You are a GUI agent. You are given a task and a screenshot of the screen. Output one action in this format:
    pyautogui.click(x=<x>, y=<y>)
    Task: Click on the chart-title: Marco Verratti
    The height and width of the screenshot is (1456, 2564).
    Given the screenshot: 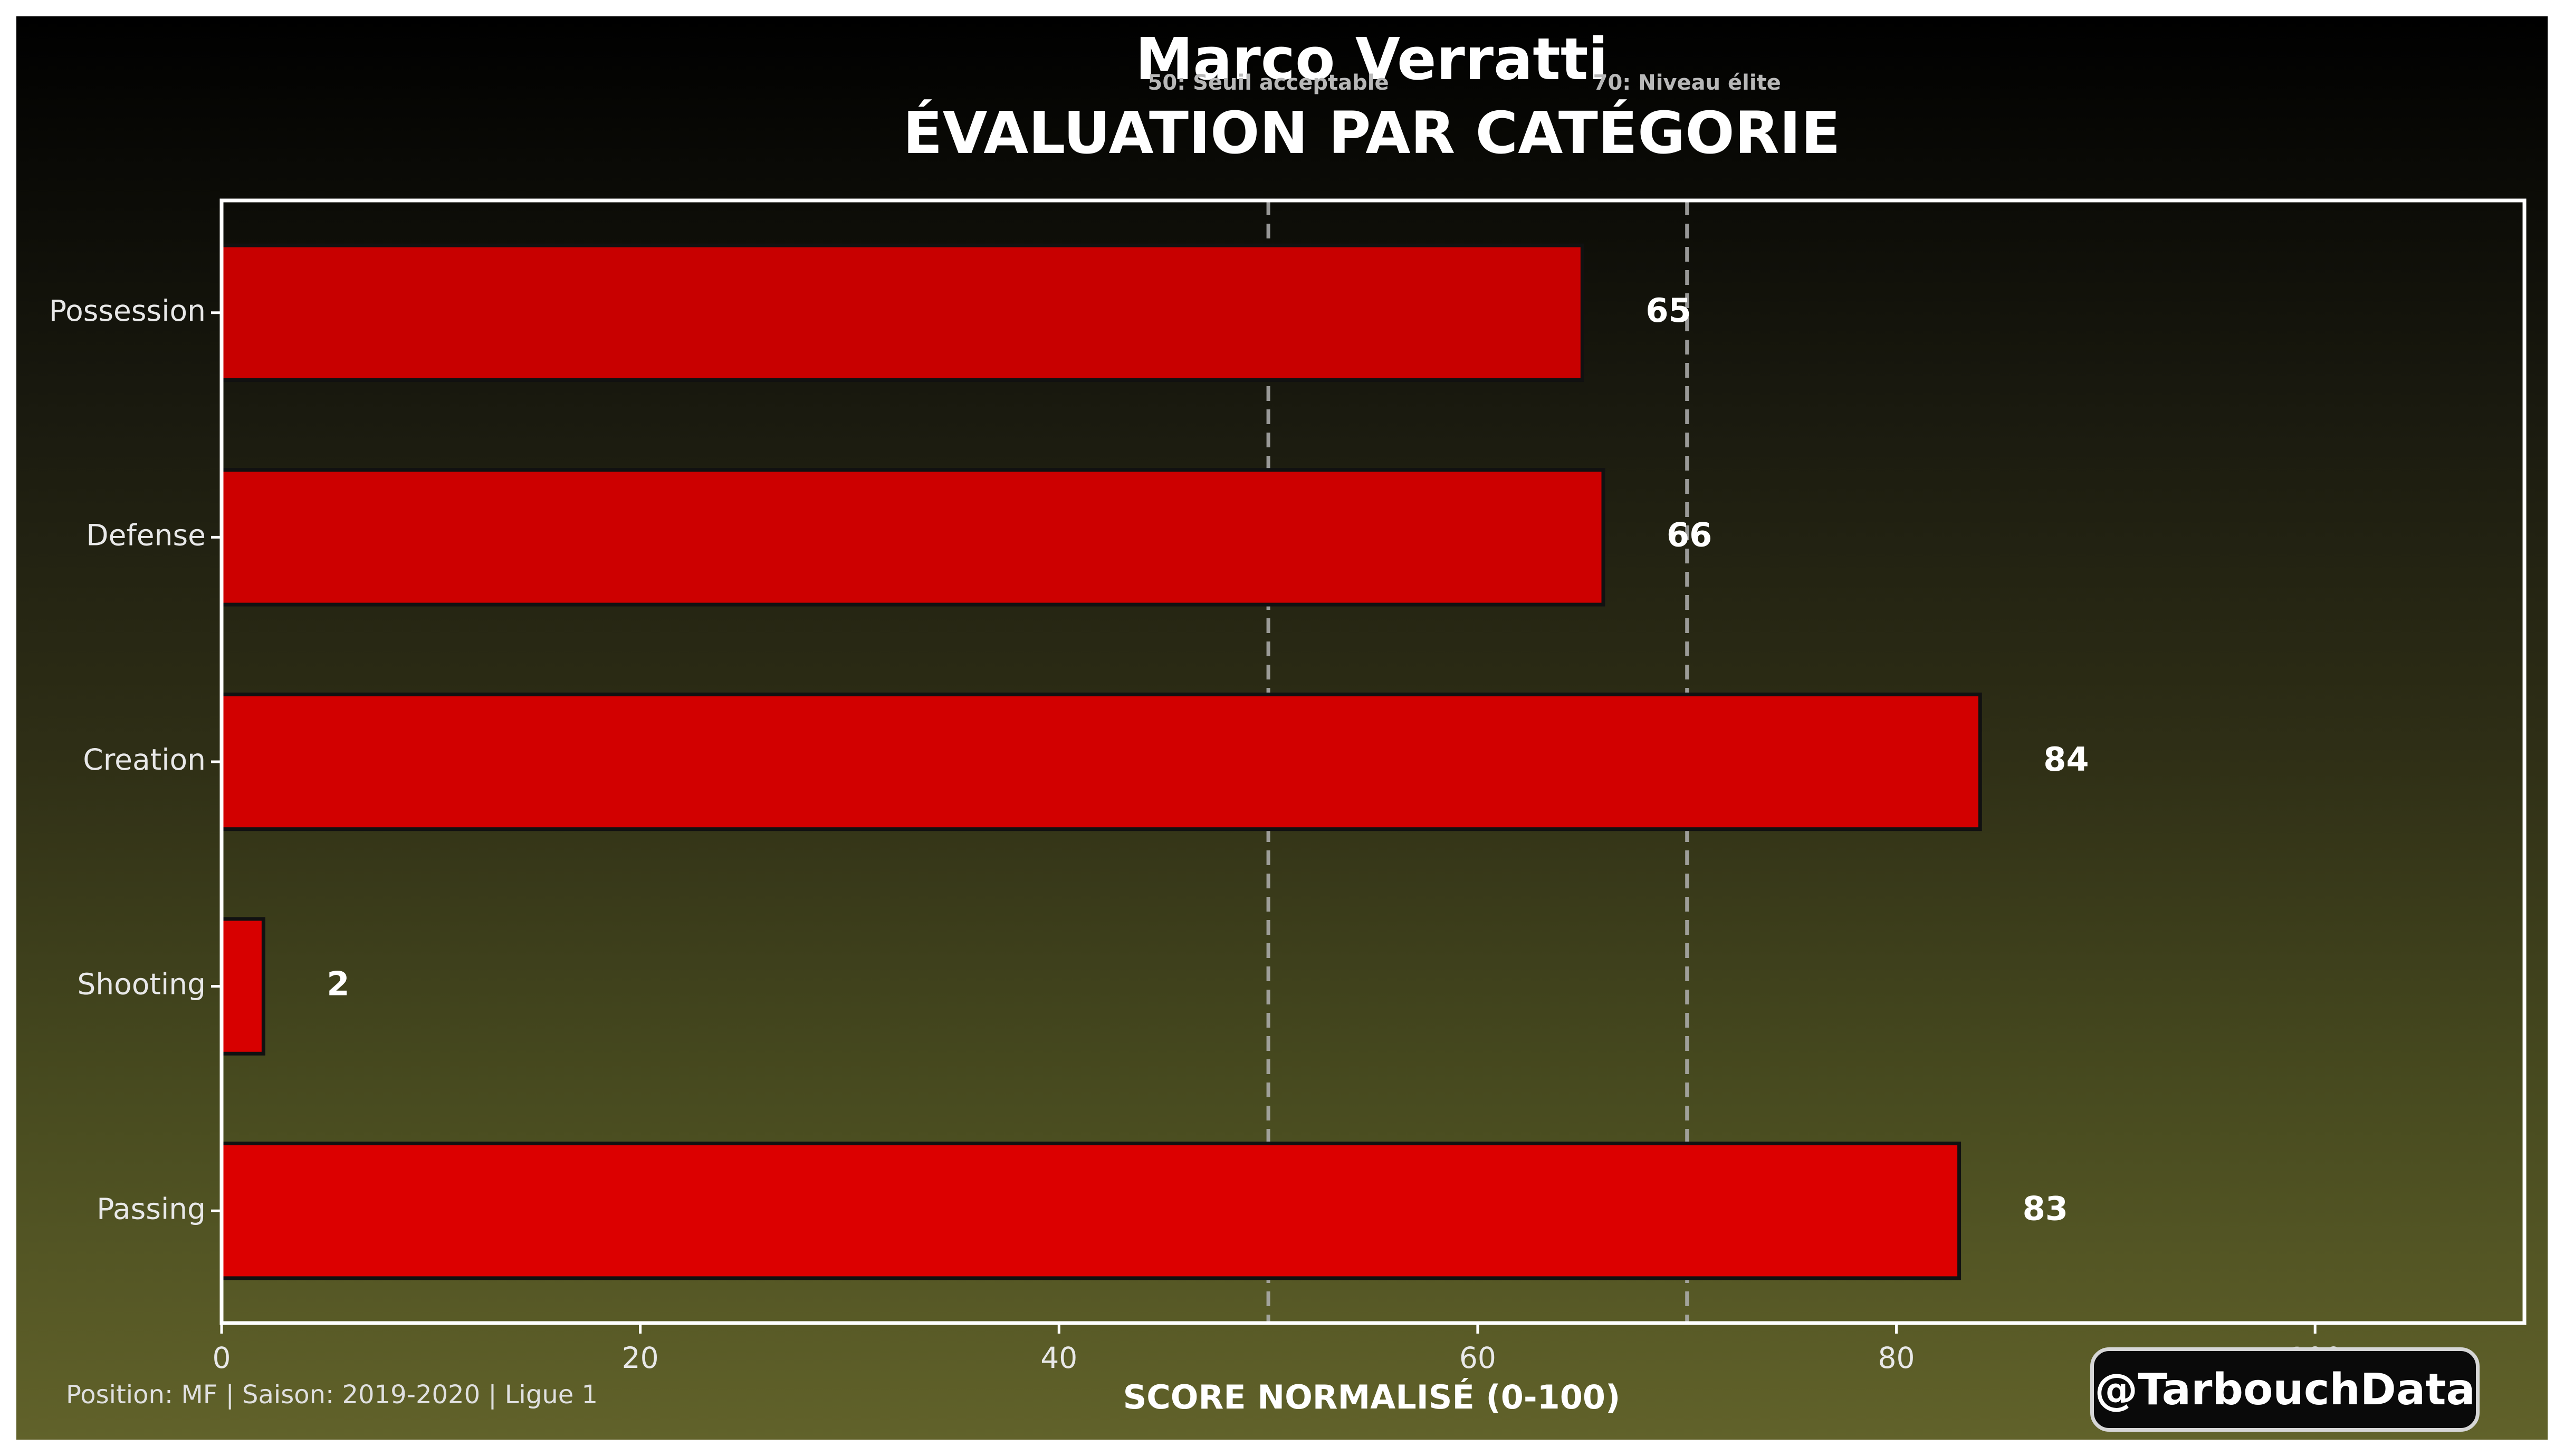 What is the action you would take?
    pyautogui.click(x=1371, y=59)
    